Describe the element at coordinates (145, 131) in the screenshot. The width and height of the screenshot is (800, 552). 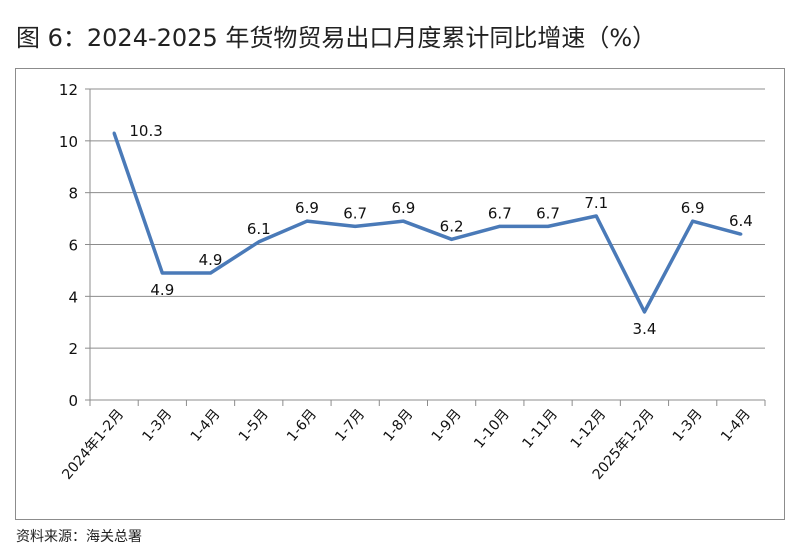
I see `data-label: 10.3` at that location.